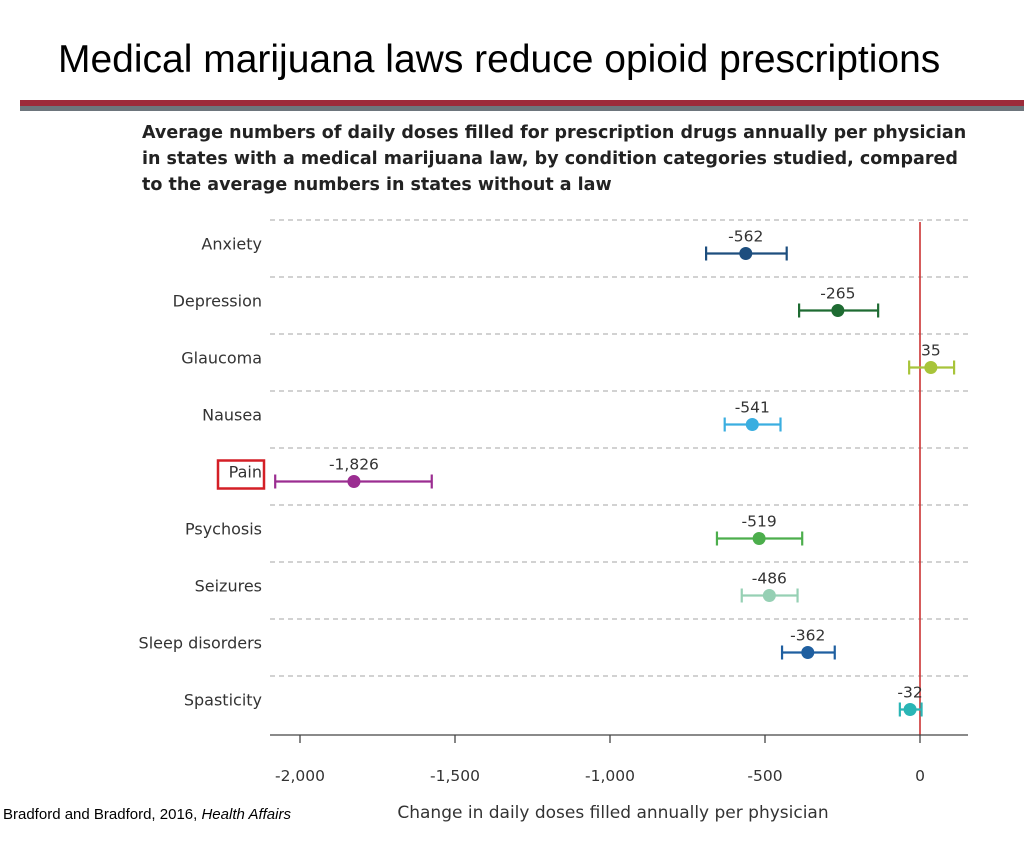  What do you see at coordinates (807, 636) in the screenshot?
I see `value-label: -362` at bounding box center [807, 636].